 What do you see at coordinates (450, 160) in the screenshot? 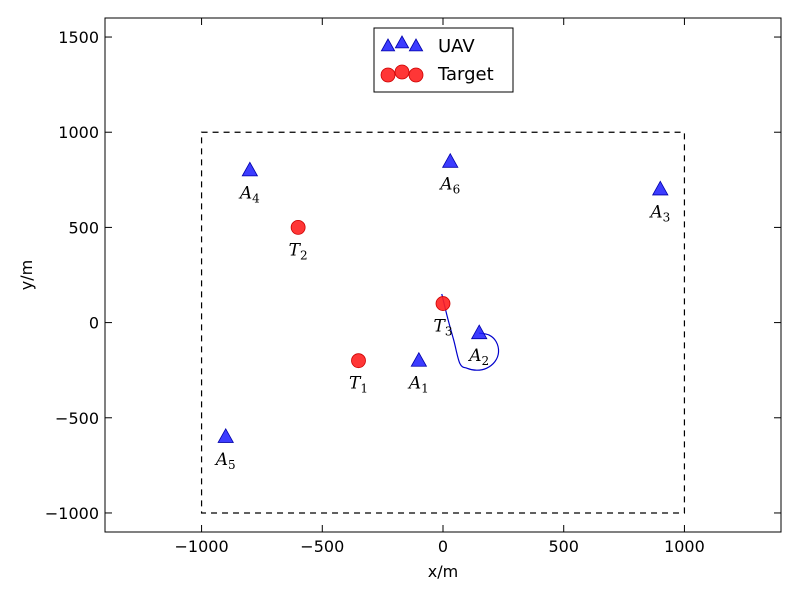
I see `uav-marker-A6` at bounding box center [450, 160].